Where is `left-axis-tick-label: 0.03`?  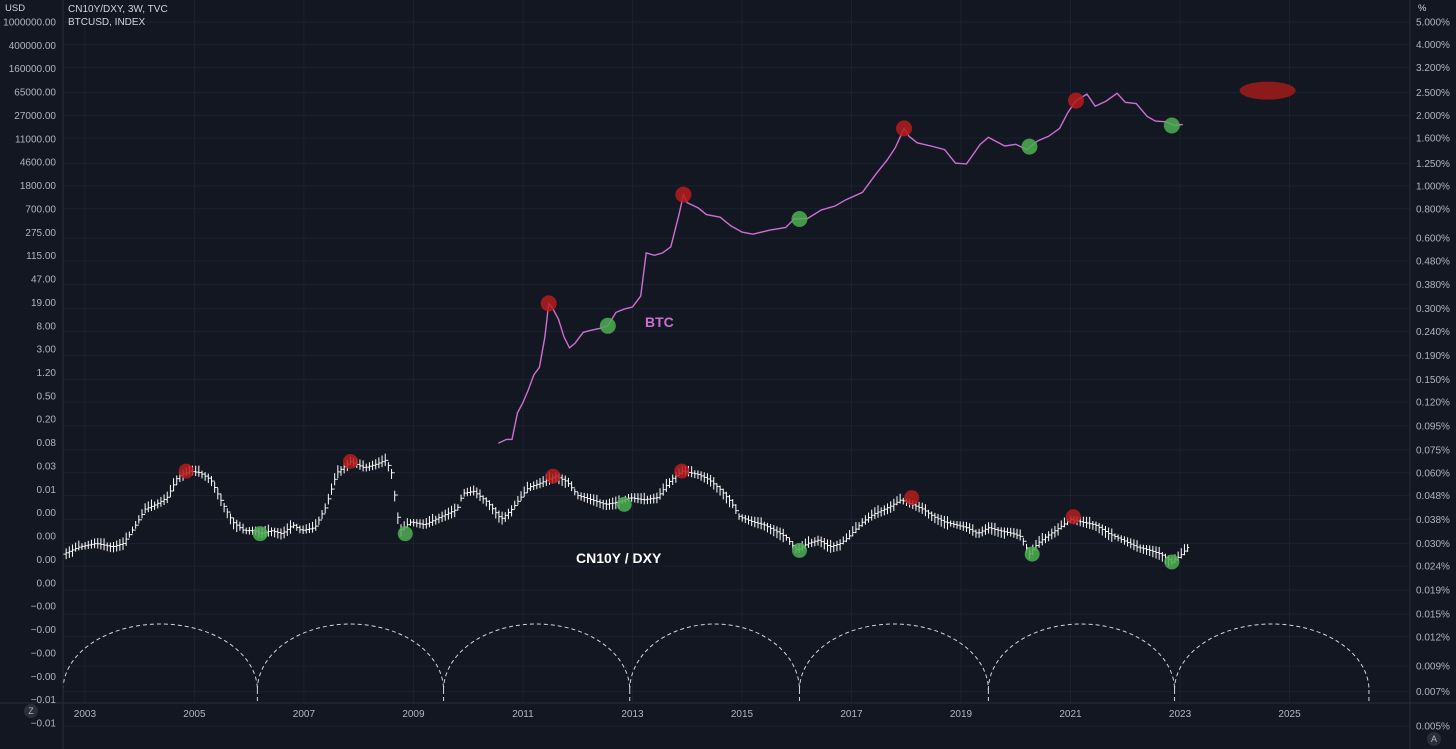
left-axis-tick-label: 0.03 is located at coordinates (47, 466).